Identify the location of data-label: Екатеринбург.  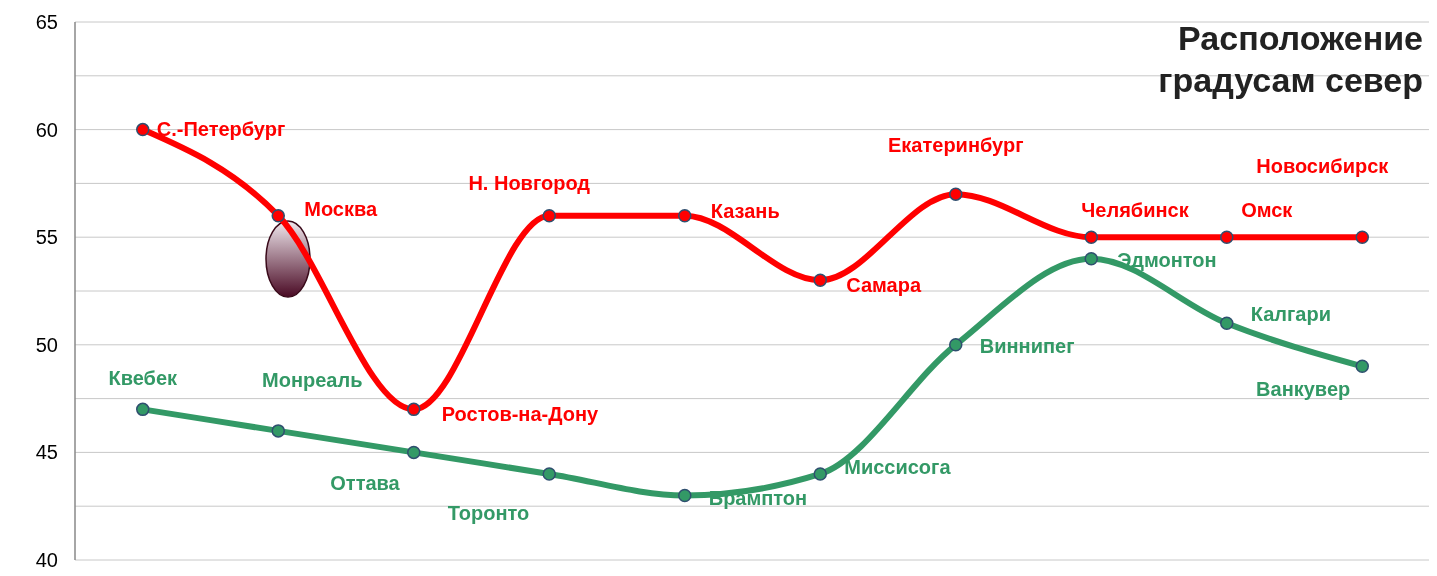
(956, 145).